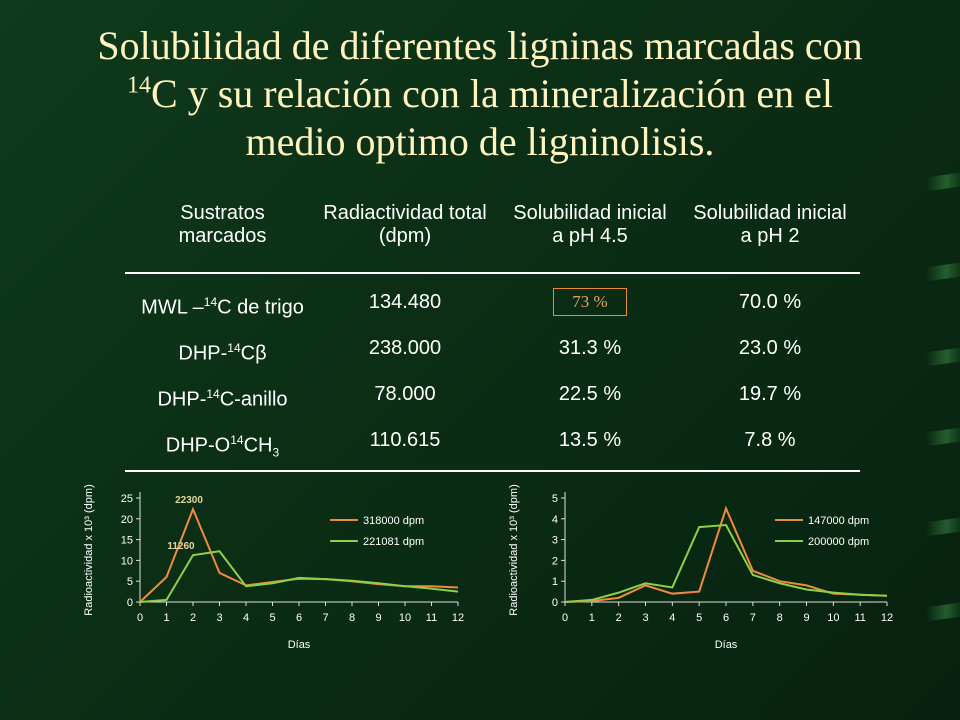  What do you see at coordinates (590, 236) in the screenshot?
I see `header-line: a pH 4.5` at bounding box center [590, 236].